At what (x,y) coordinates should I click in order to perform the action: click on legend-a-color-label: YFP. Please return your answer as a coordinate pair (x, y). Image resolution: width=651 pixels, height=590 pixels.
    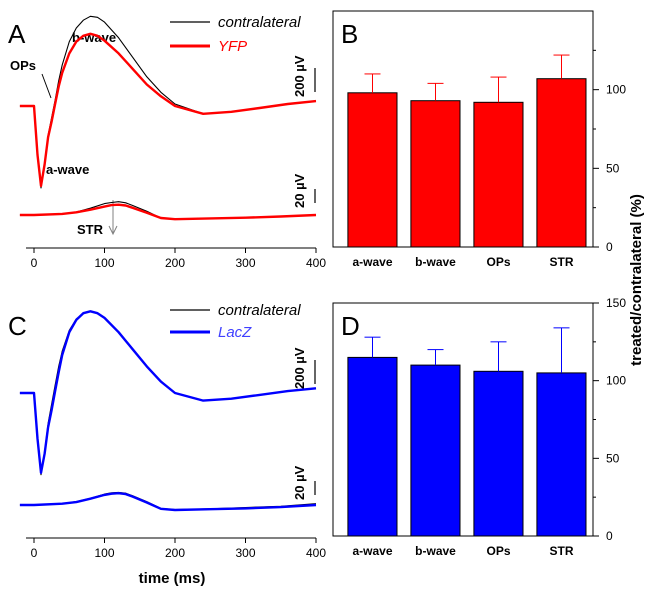
    Looking at the image, I should click on (232, 46).